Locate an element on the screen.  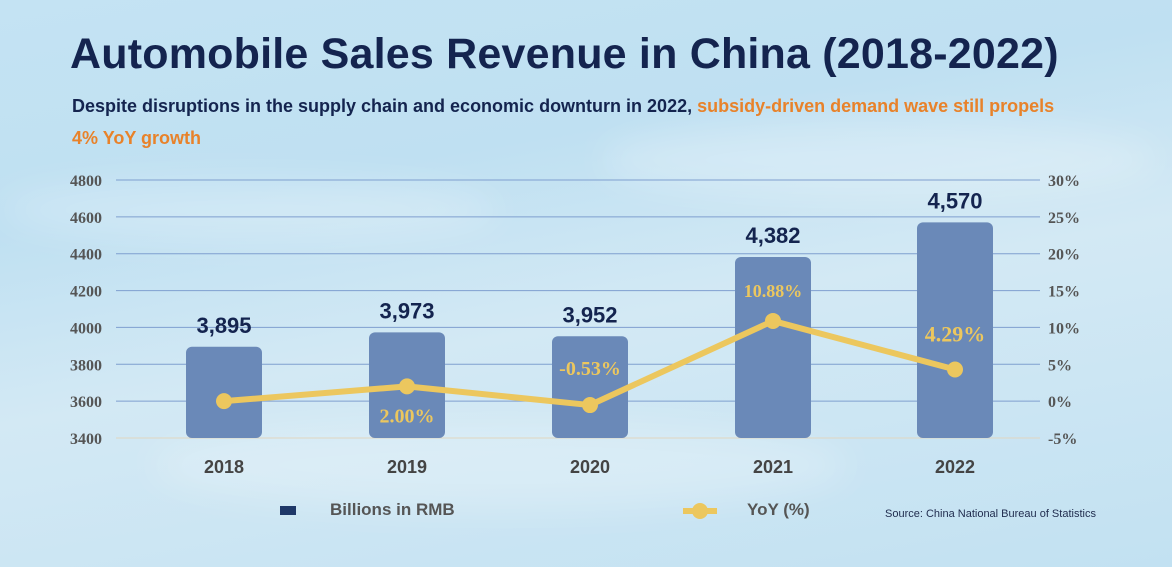
left-tick-label: 3400 is located at coordinates (86, 439).